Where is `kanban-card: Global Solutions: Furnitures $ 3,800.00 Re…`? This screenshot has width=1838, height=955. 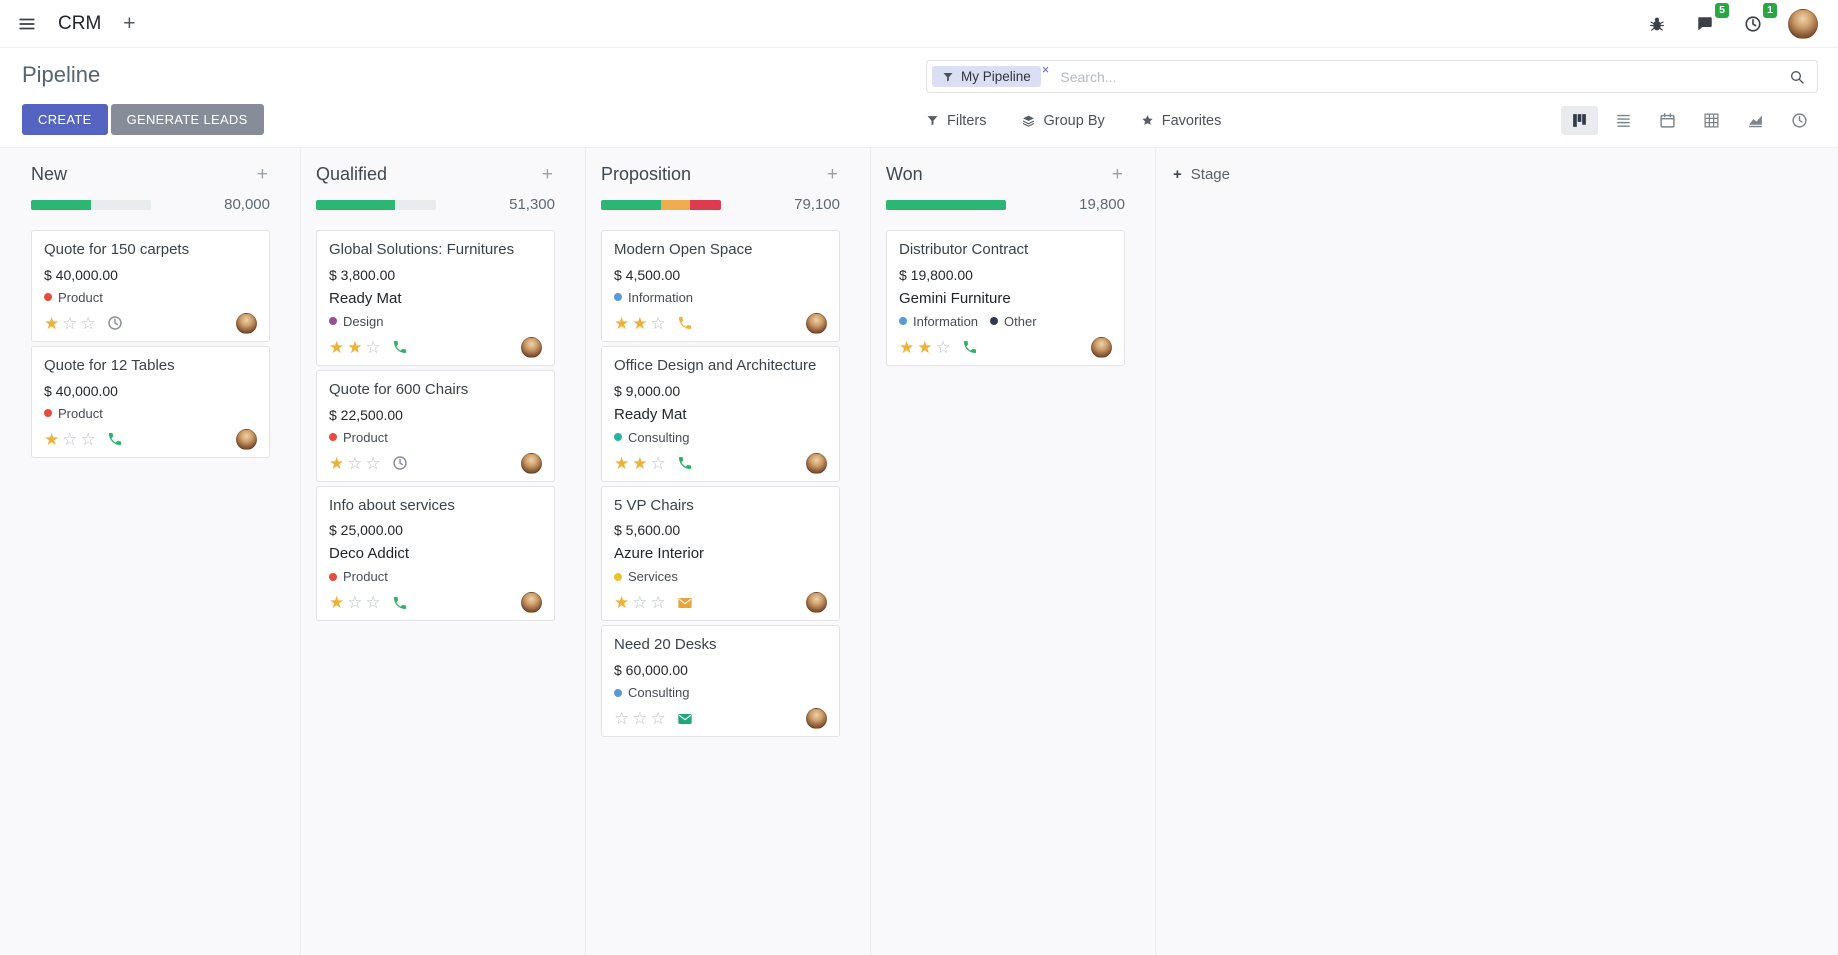 kanban-card: Global Solutions: Furnitures $ 3,800.00 Re… is located at coordinates (435, 298).